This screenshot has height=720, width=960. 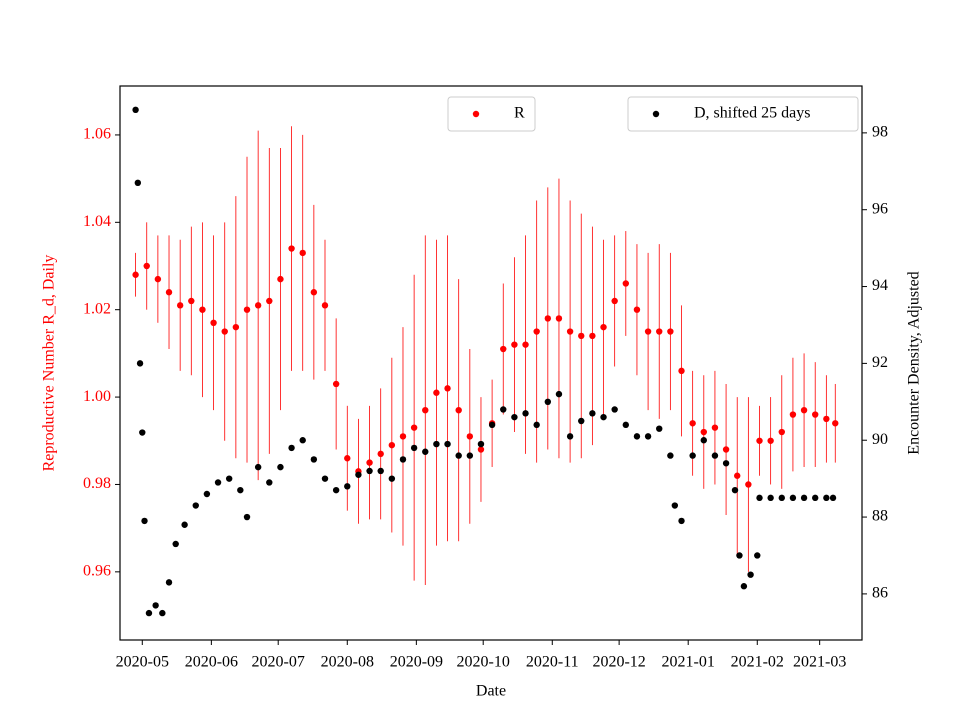 What do you see at coordinates (97, 571) in the screenshot?
I see `y-tick-label: 0.96` at bounding box center [97, 571].